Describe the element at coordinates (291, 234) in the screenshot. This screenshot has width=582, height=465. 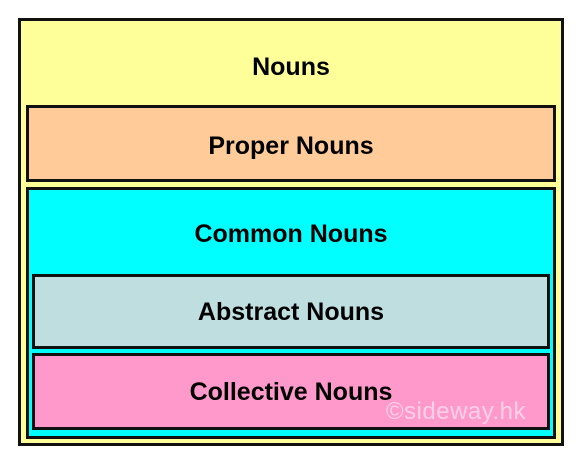
I see `common-nouns-label: Common Nouns` at that location.